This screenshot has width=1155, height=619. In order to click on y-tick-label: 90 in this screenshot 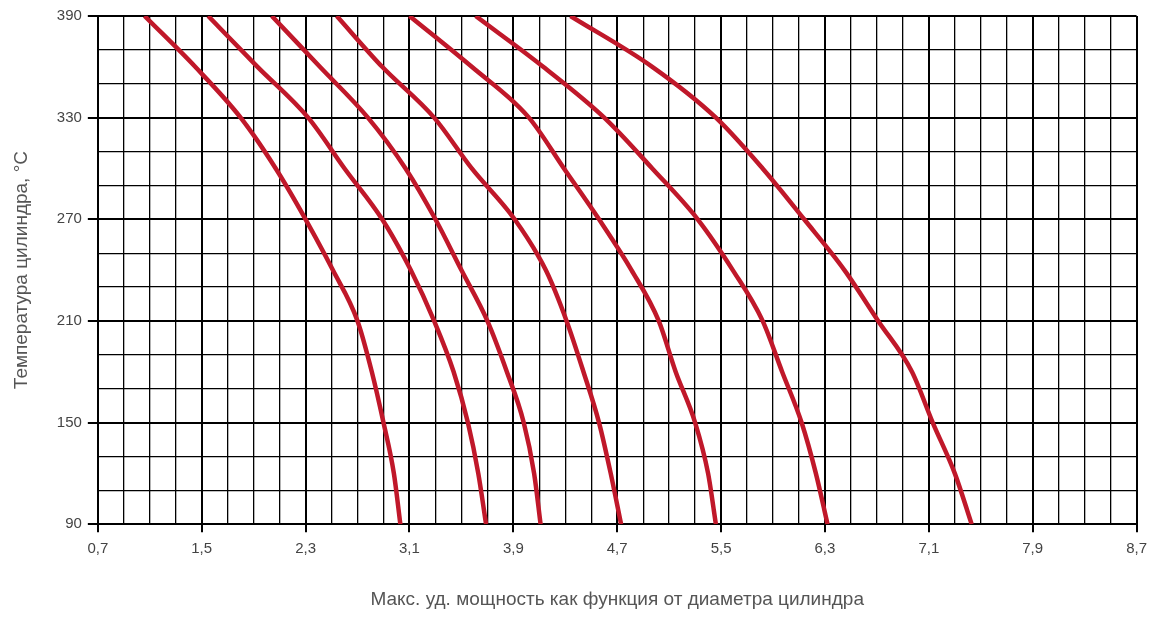, I will do `click(73, 523)`.